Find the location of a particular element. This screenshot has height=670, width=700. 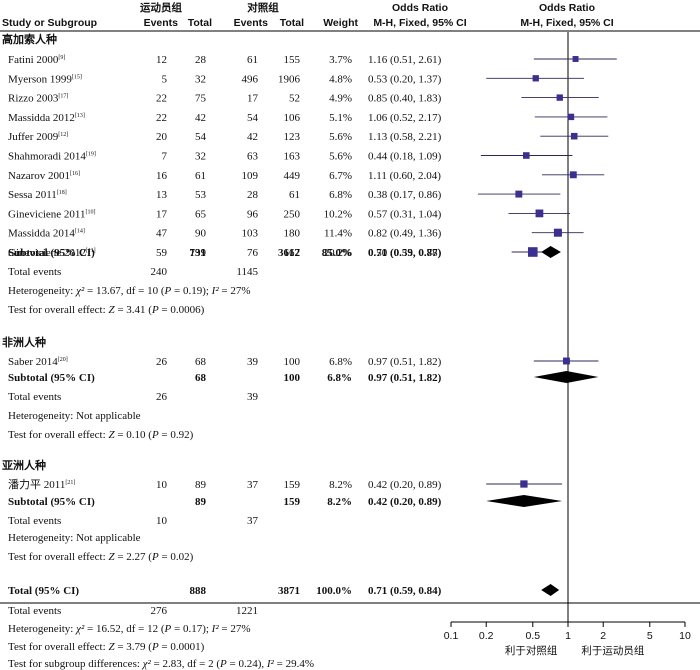

events-ctrl: 109 is located at coordinates (250, 176).